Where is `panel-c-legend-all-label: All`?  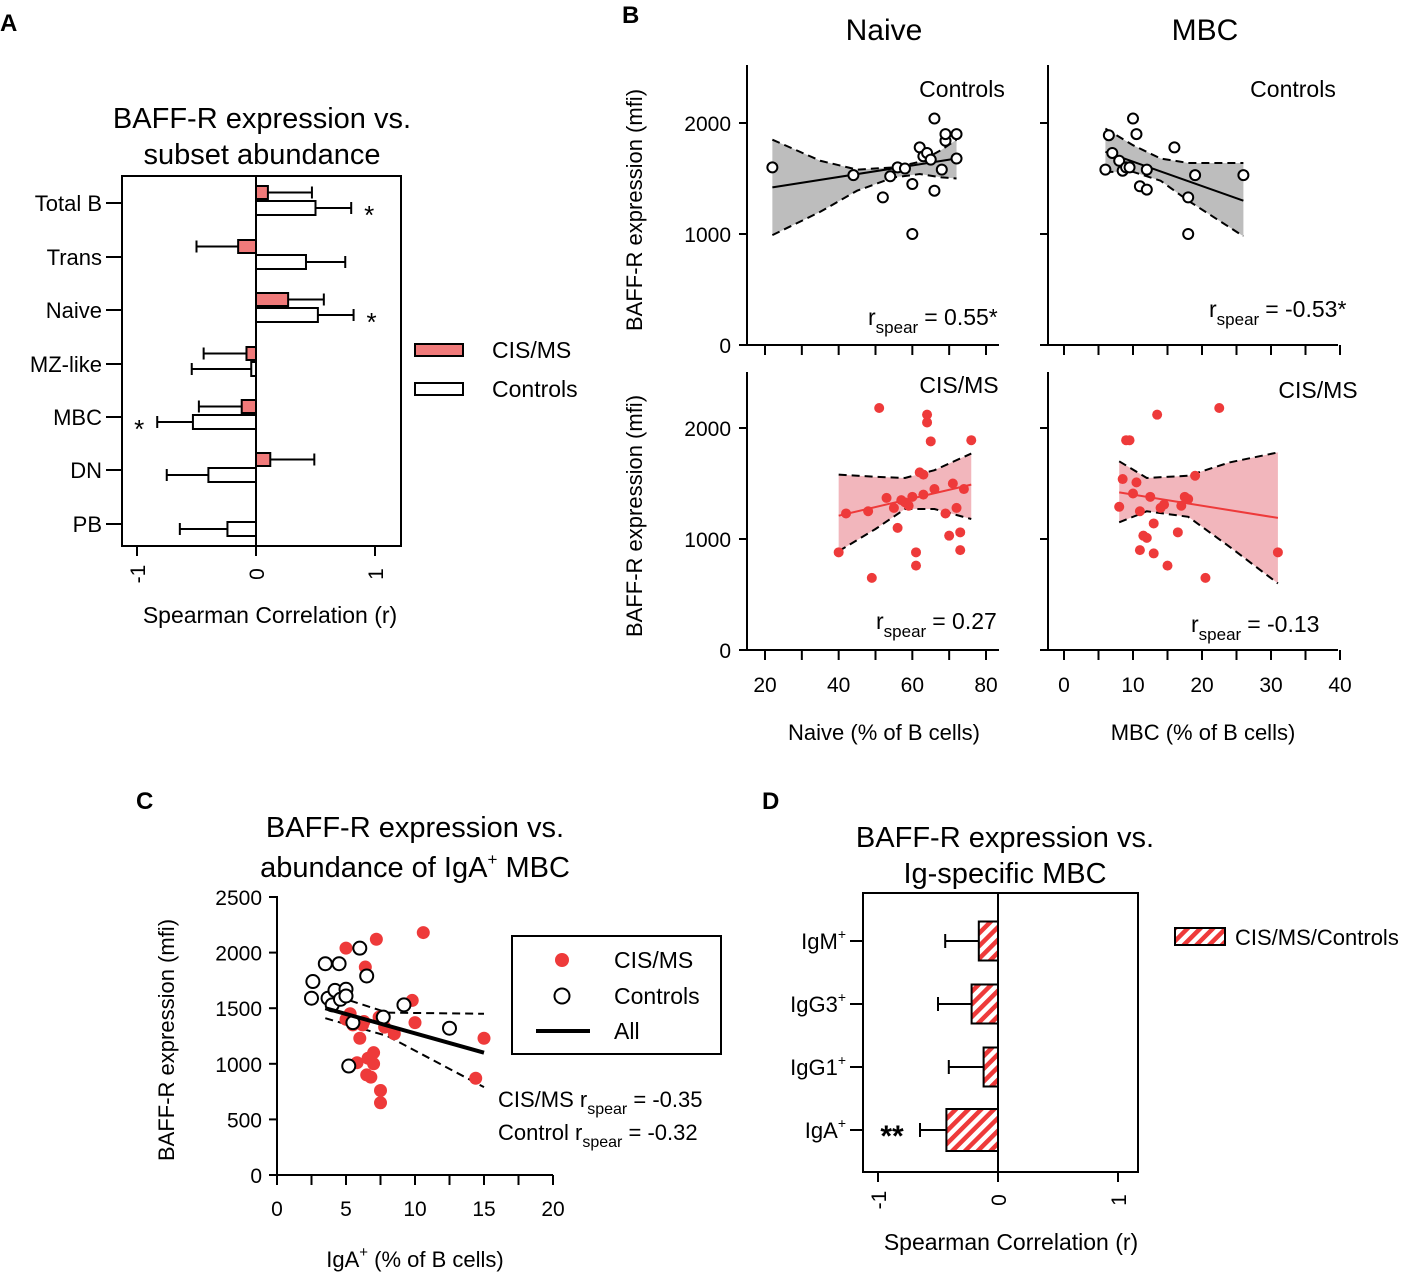
panel-c-legend-all-label: All is located at coordinates (627, 1031).